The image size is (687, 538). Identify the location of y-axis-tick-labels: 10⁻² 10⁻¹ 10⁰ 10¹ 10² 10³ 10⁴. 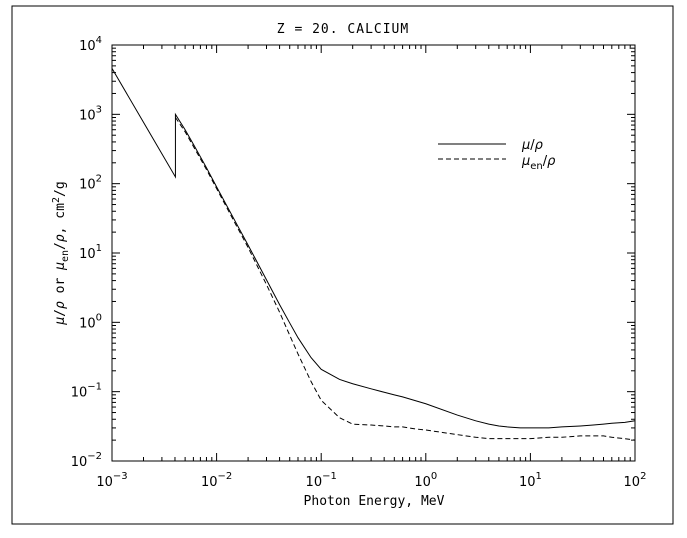
(86, 252).